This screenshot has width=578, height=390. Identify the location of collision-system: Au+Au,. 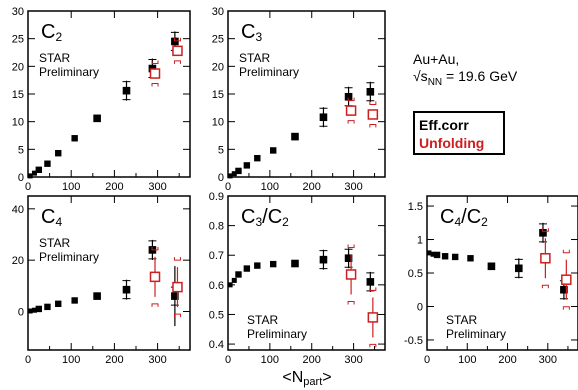
(436, 59).